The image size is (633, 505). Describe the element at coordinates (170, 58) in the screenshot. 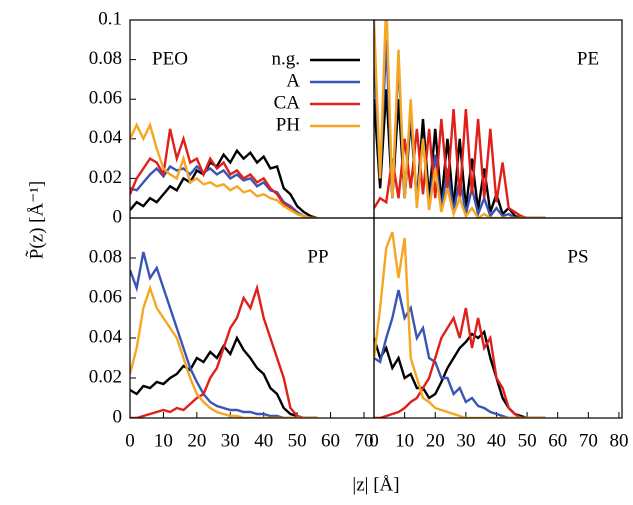

I see `panel-title: PEO` at that location.